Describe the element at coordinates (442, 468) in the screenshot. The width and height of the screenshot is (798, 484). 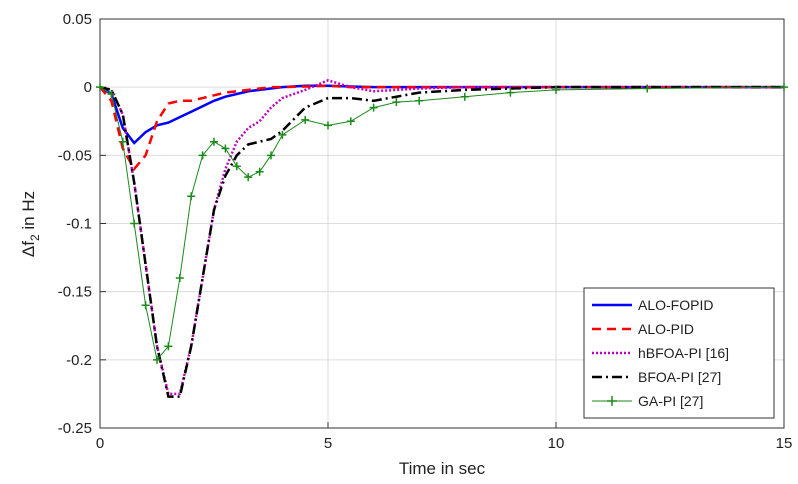
I see `x-axis-label: Time in sec` at that location.